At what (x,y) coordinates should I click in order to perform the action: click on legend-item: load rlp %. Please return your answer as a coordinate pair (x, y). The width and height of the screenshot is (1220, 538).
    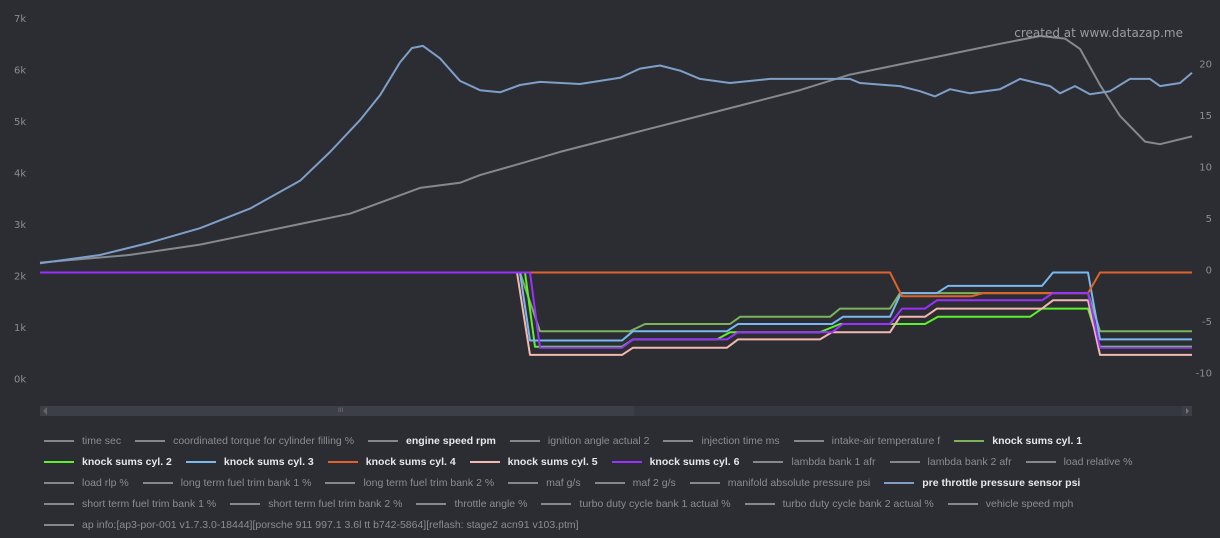
    Looking at the image, I should click on (86, 482).